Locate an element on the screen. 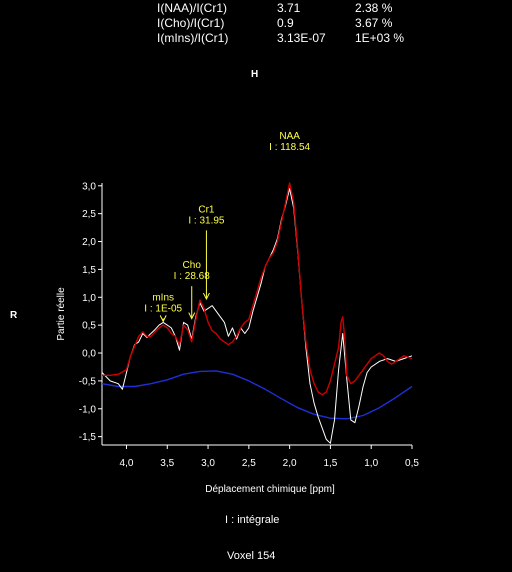  y-tick-label: 1,5 is located at coordinates (89, 270).